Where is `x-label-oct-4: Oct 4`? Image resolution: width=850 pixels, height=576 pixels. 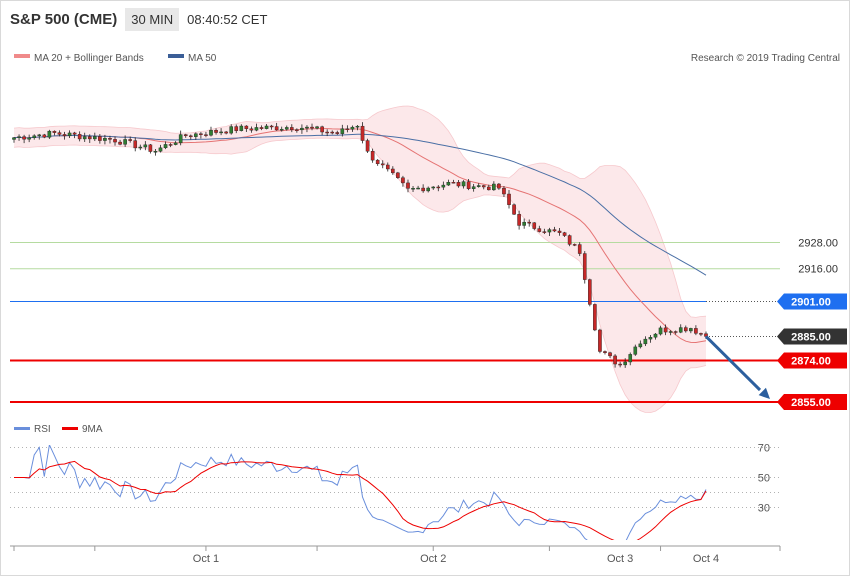
x-label-oct-4: Oct 4 is located at coordinates (706, 559).